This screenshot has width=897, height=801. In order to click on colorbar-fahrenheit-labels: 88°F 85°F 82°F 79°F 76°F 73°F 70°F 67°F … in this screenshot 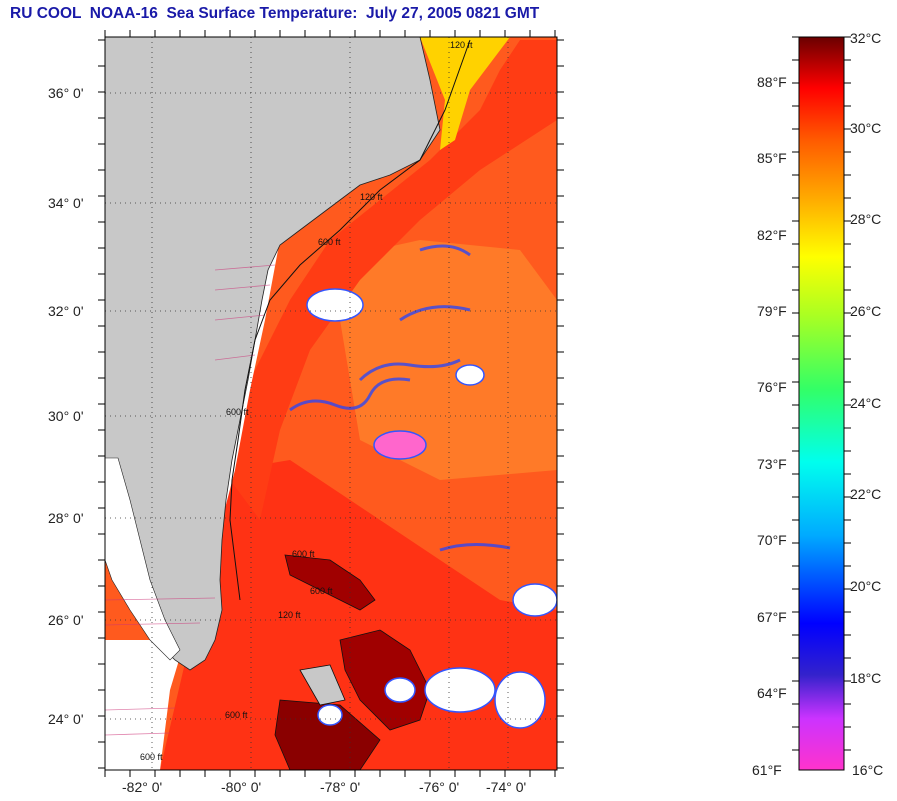, I will do `click(769, 426)`.